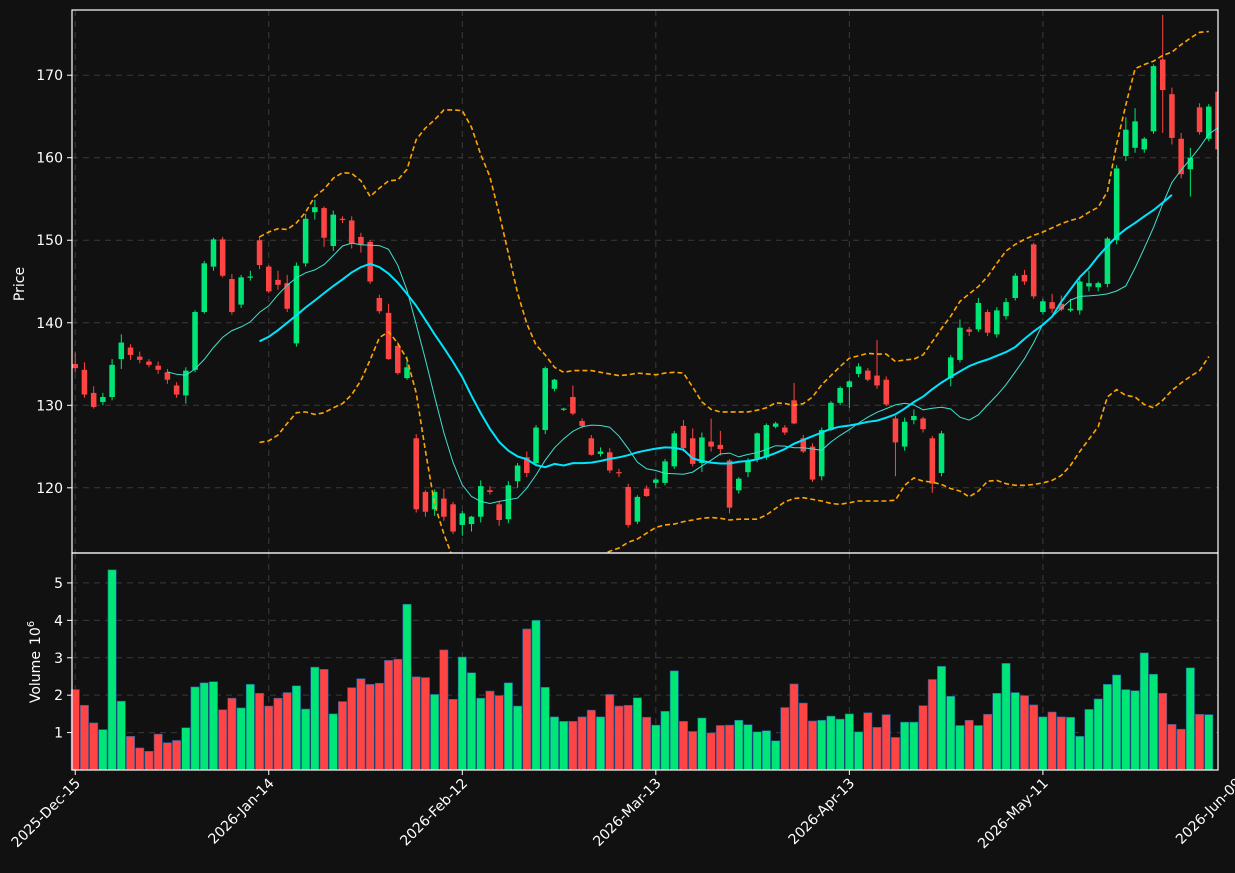  I want to click on volume-tick-label: 5, so click(58, 584).